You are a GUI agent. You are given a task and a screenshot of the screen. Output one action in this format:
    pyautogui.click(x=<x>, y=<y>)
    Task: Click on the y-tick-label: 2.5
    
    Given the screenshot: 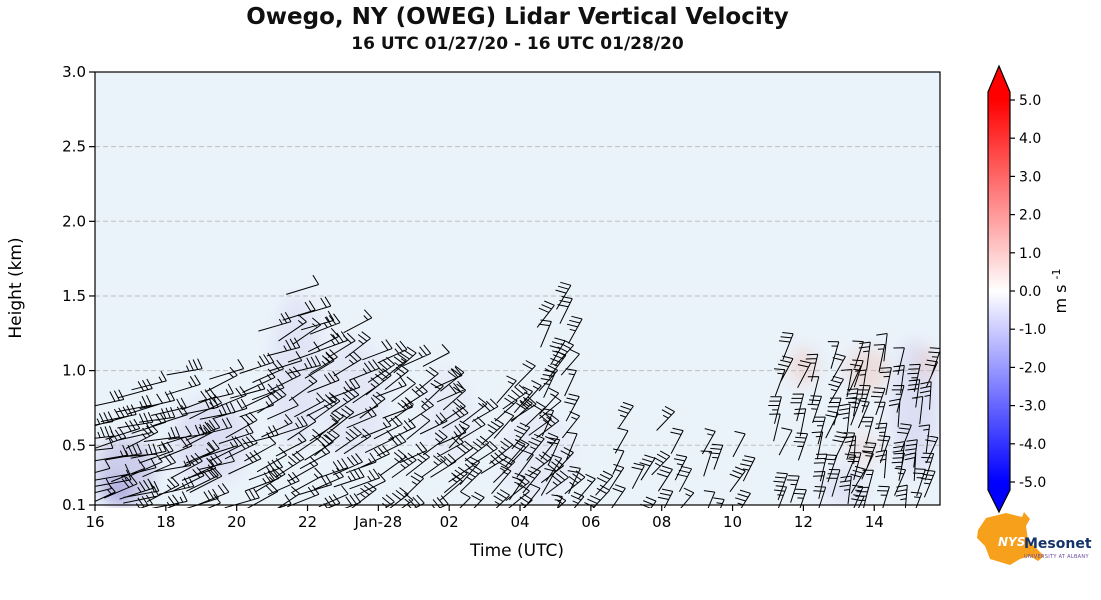 What is the action you would take?
    pyautogui.click(x=74, y=147)
    